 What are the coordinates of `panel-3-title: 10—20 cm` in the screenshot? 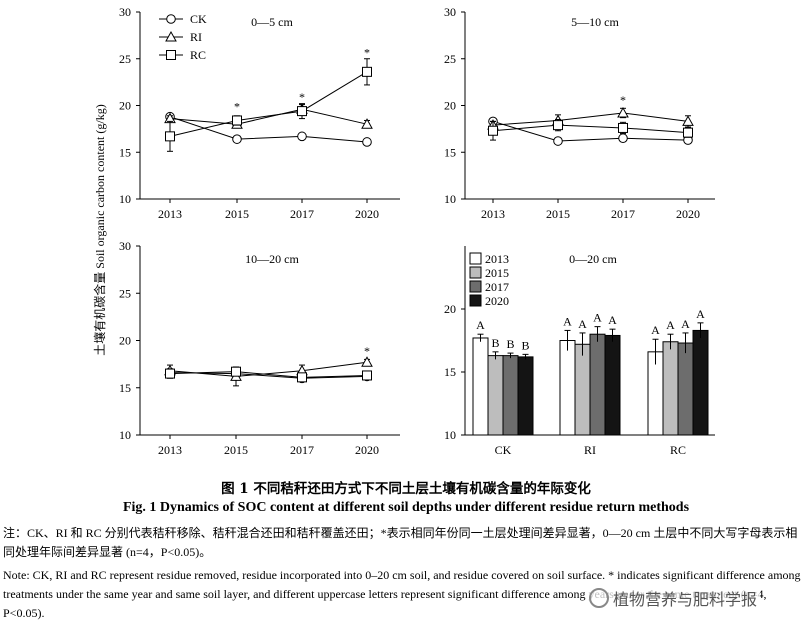 It's located at (272, 259).